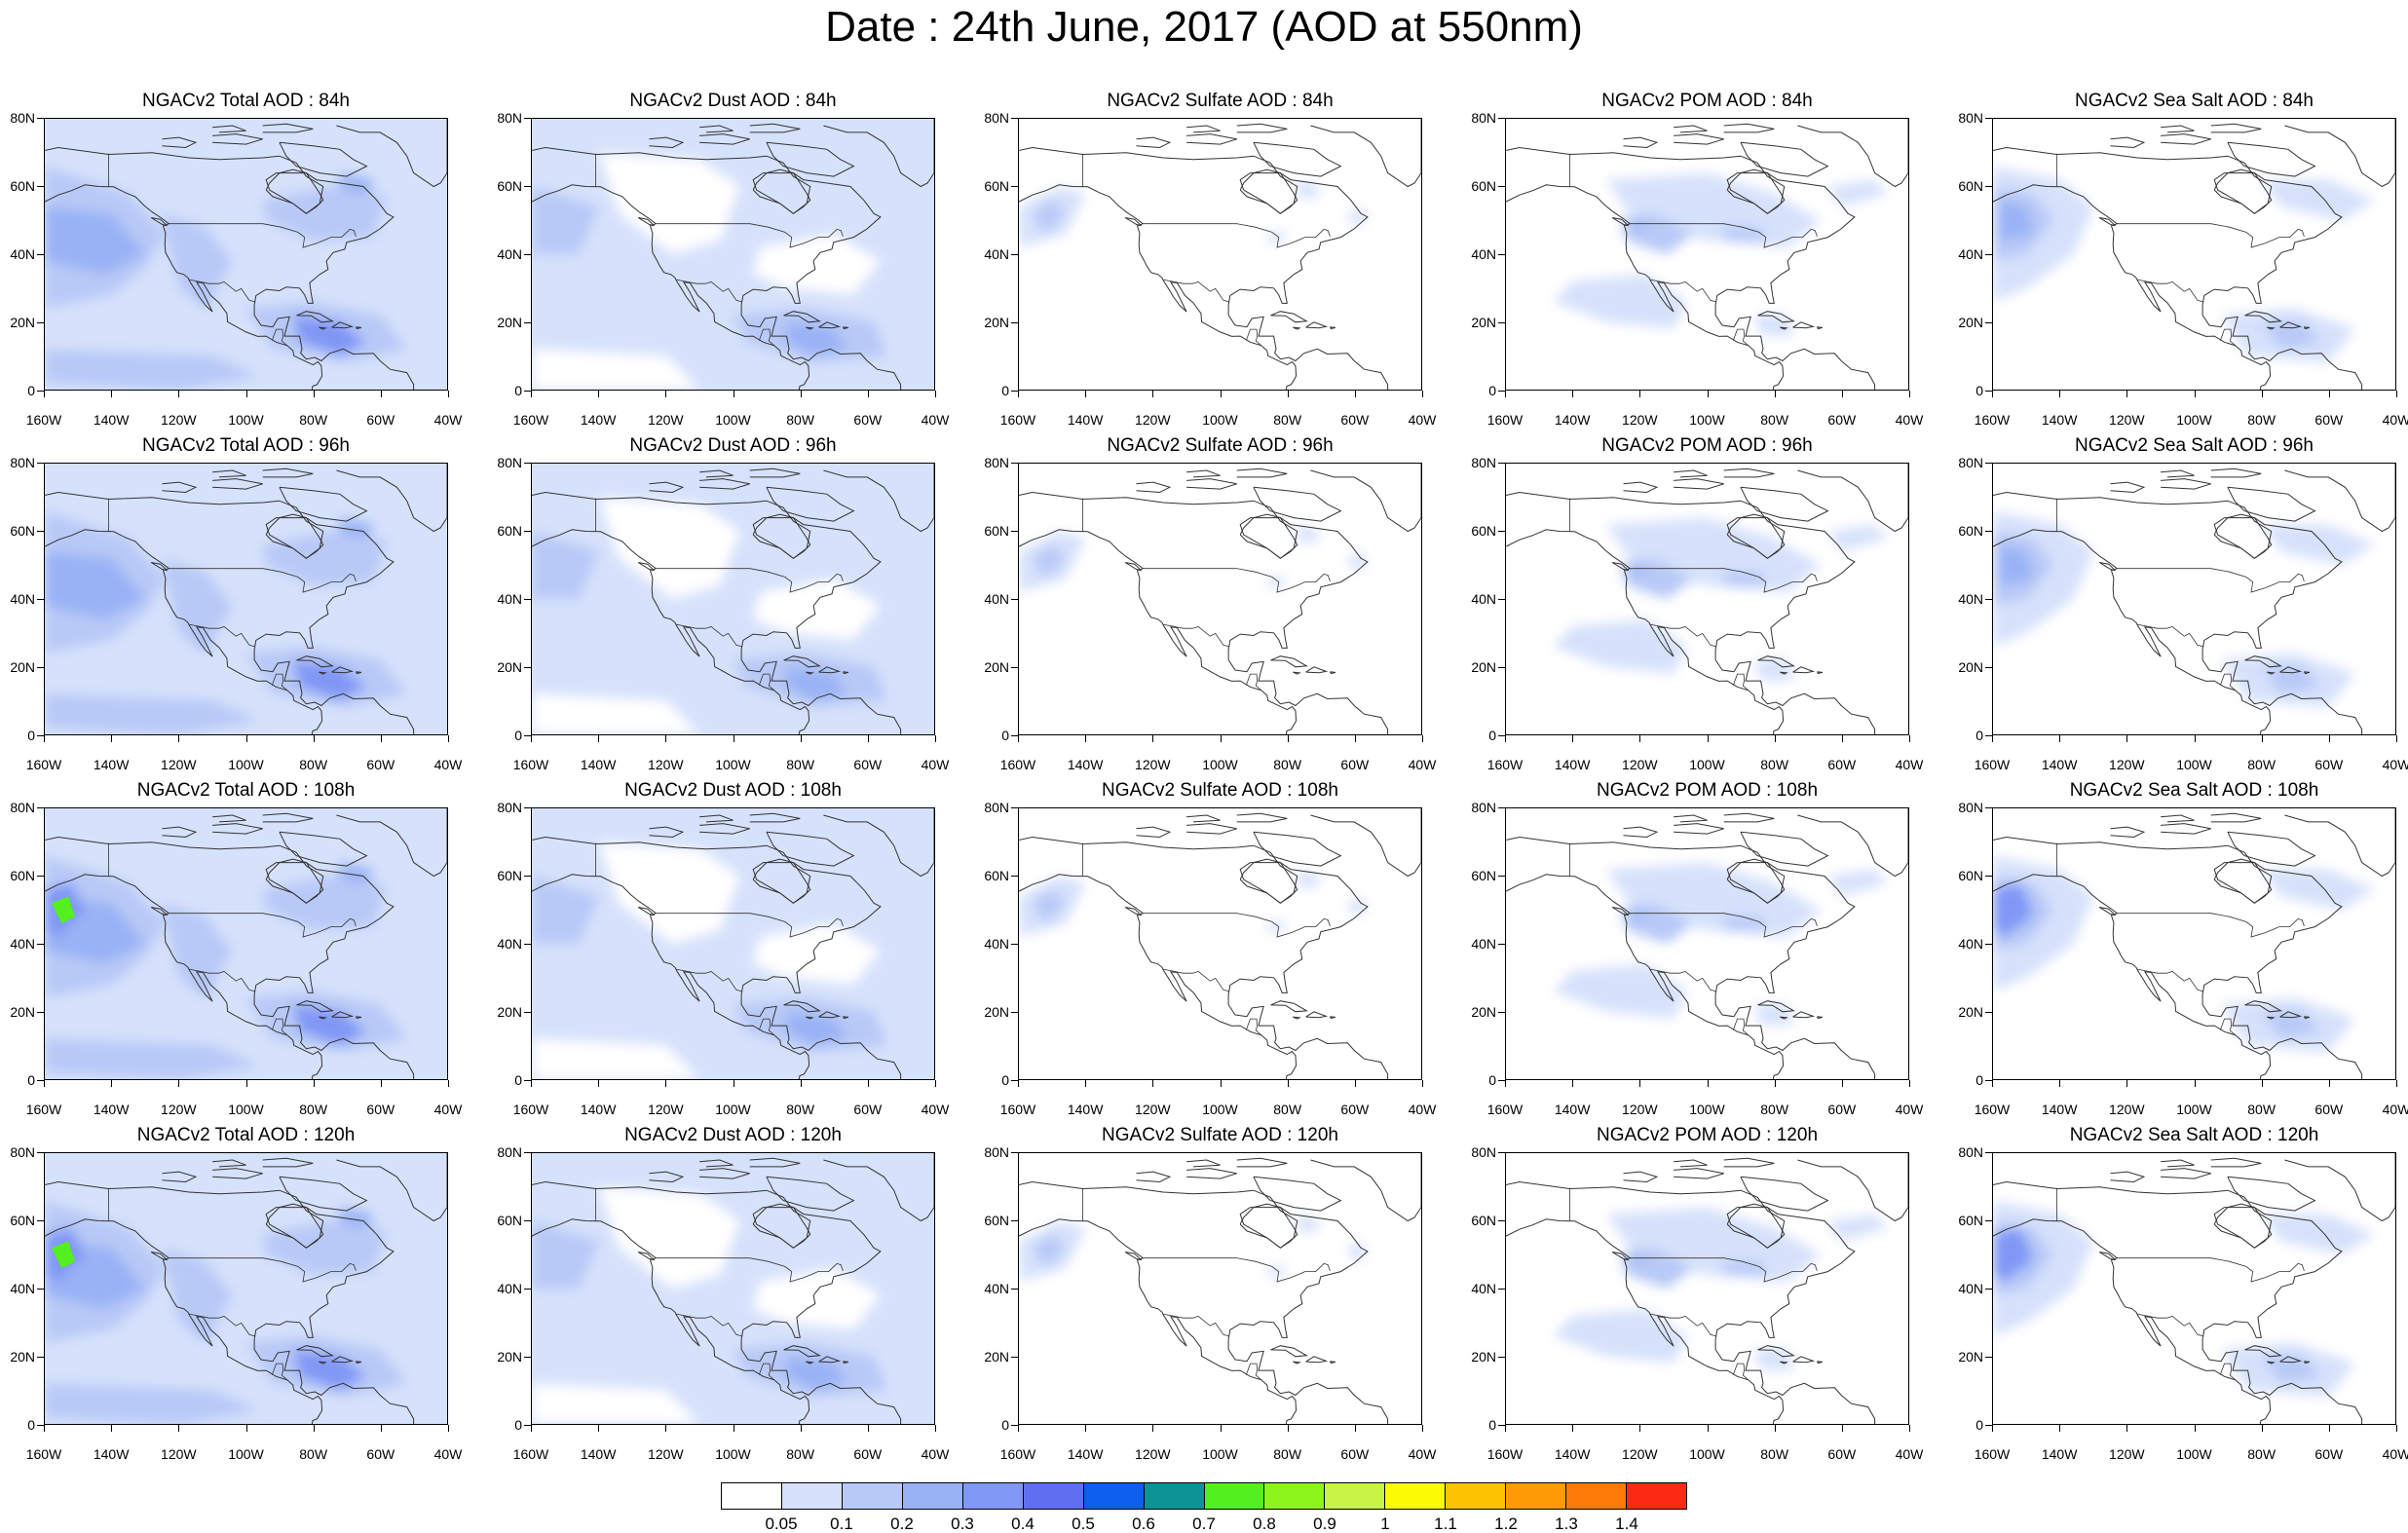  Describe the element at coordinates (733, 101) in the screenshot. I see `panel-title: NGACv2 Dust AOD : 84h` at that location.